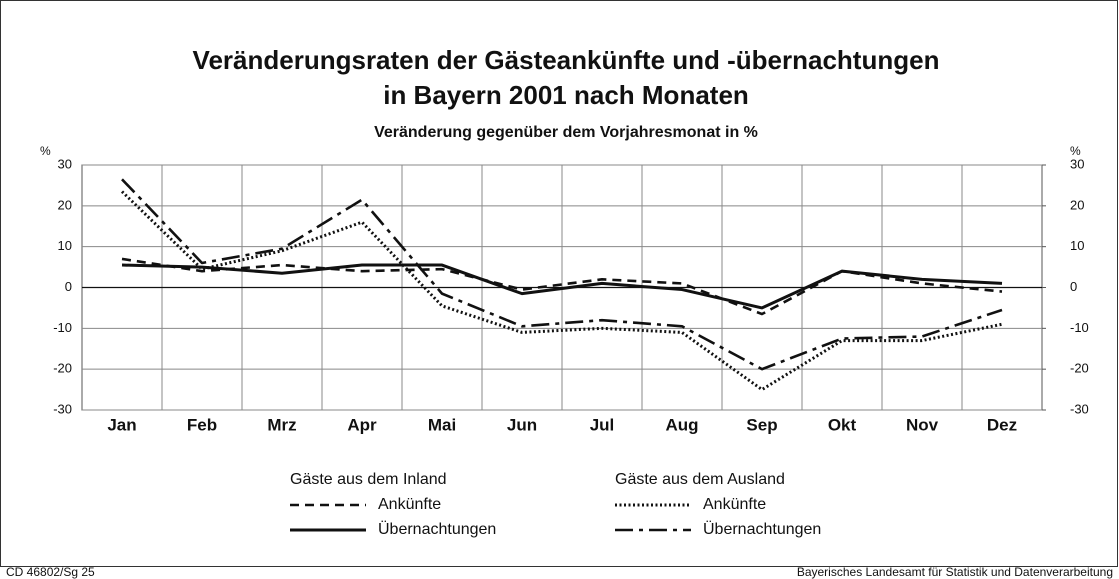 The height and width of the screenshot is (579, 1119). I want to click on x-tick-label: Jul, so click(602, 424).